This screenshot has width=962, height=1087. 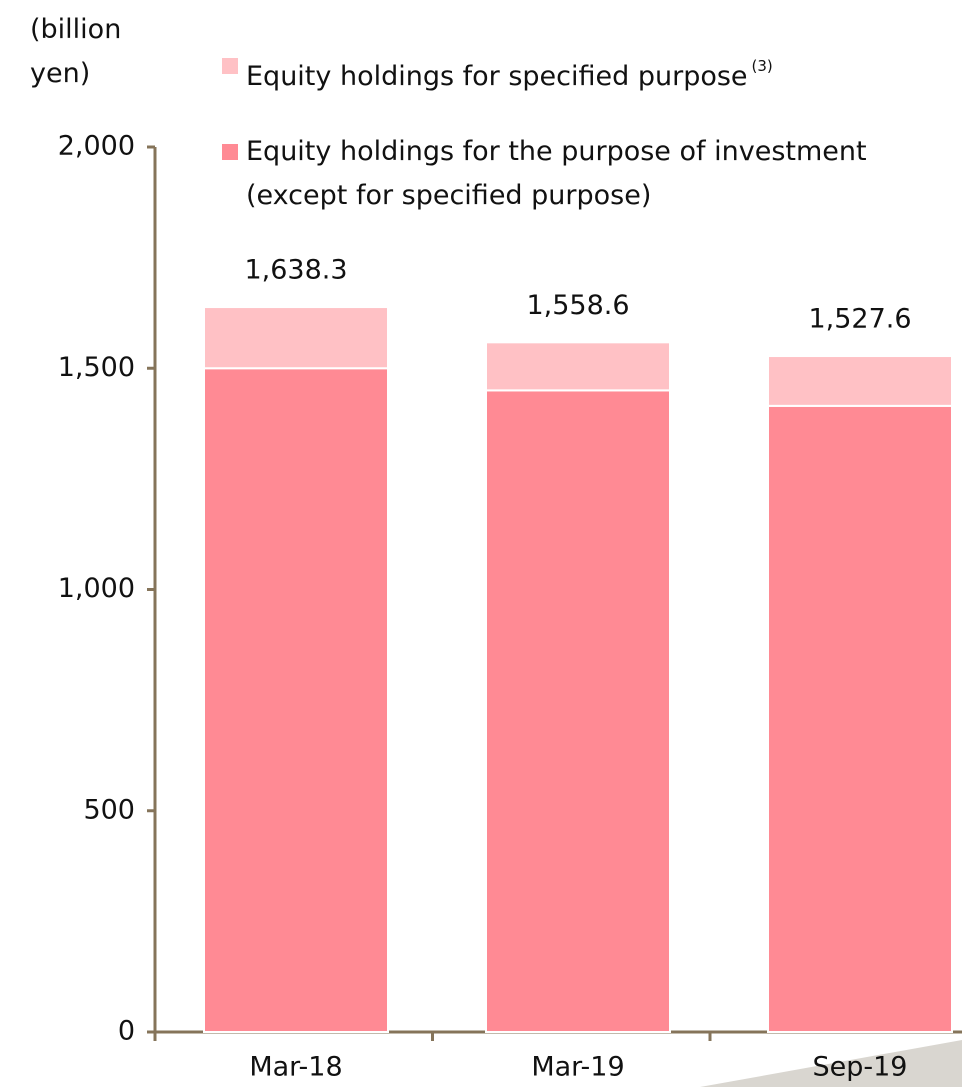 I want to click on y-tick-label: 1,000, so click(x=96, y=588).